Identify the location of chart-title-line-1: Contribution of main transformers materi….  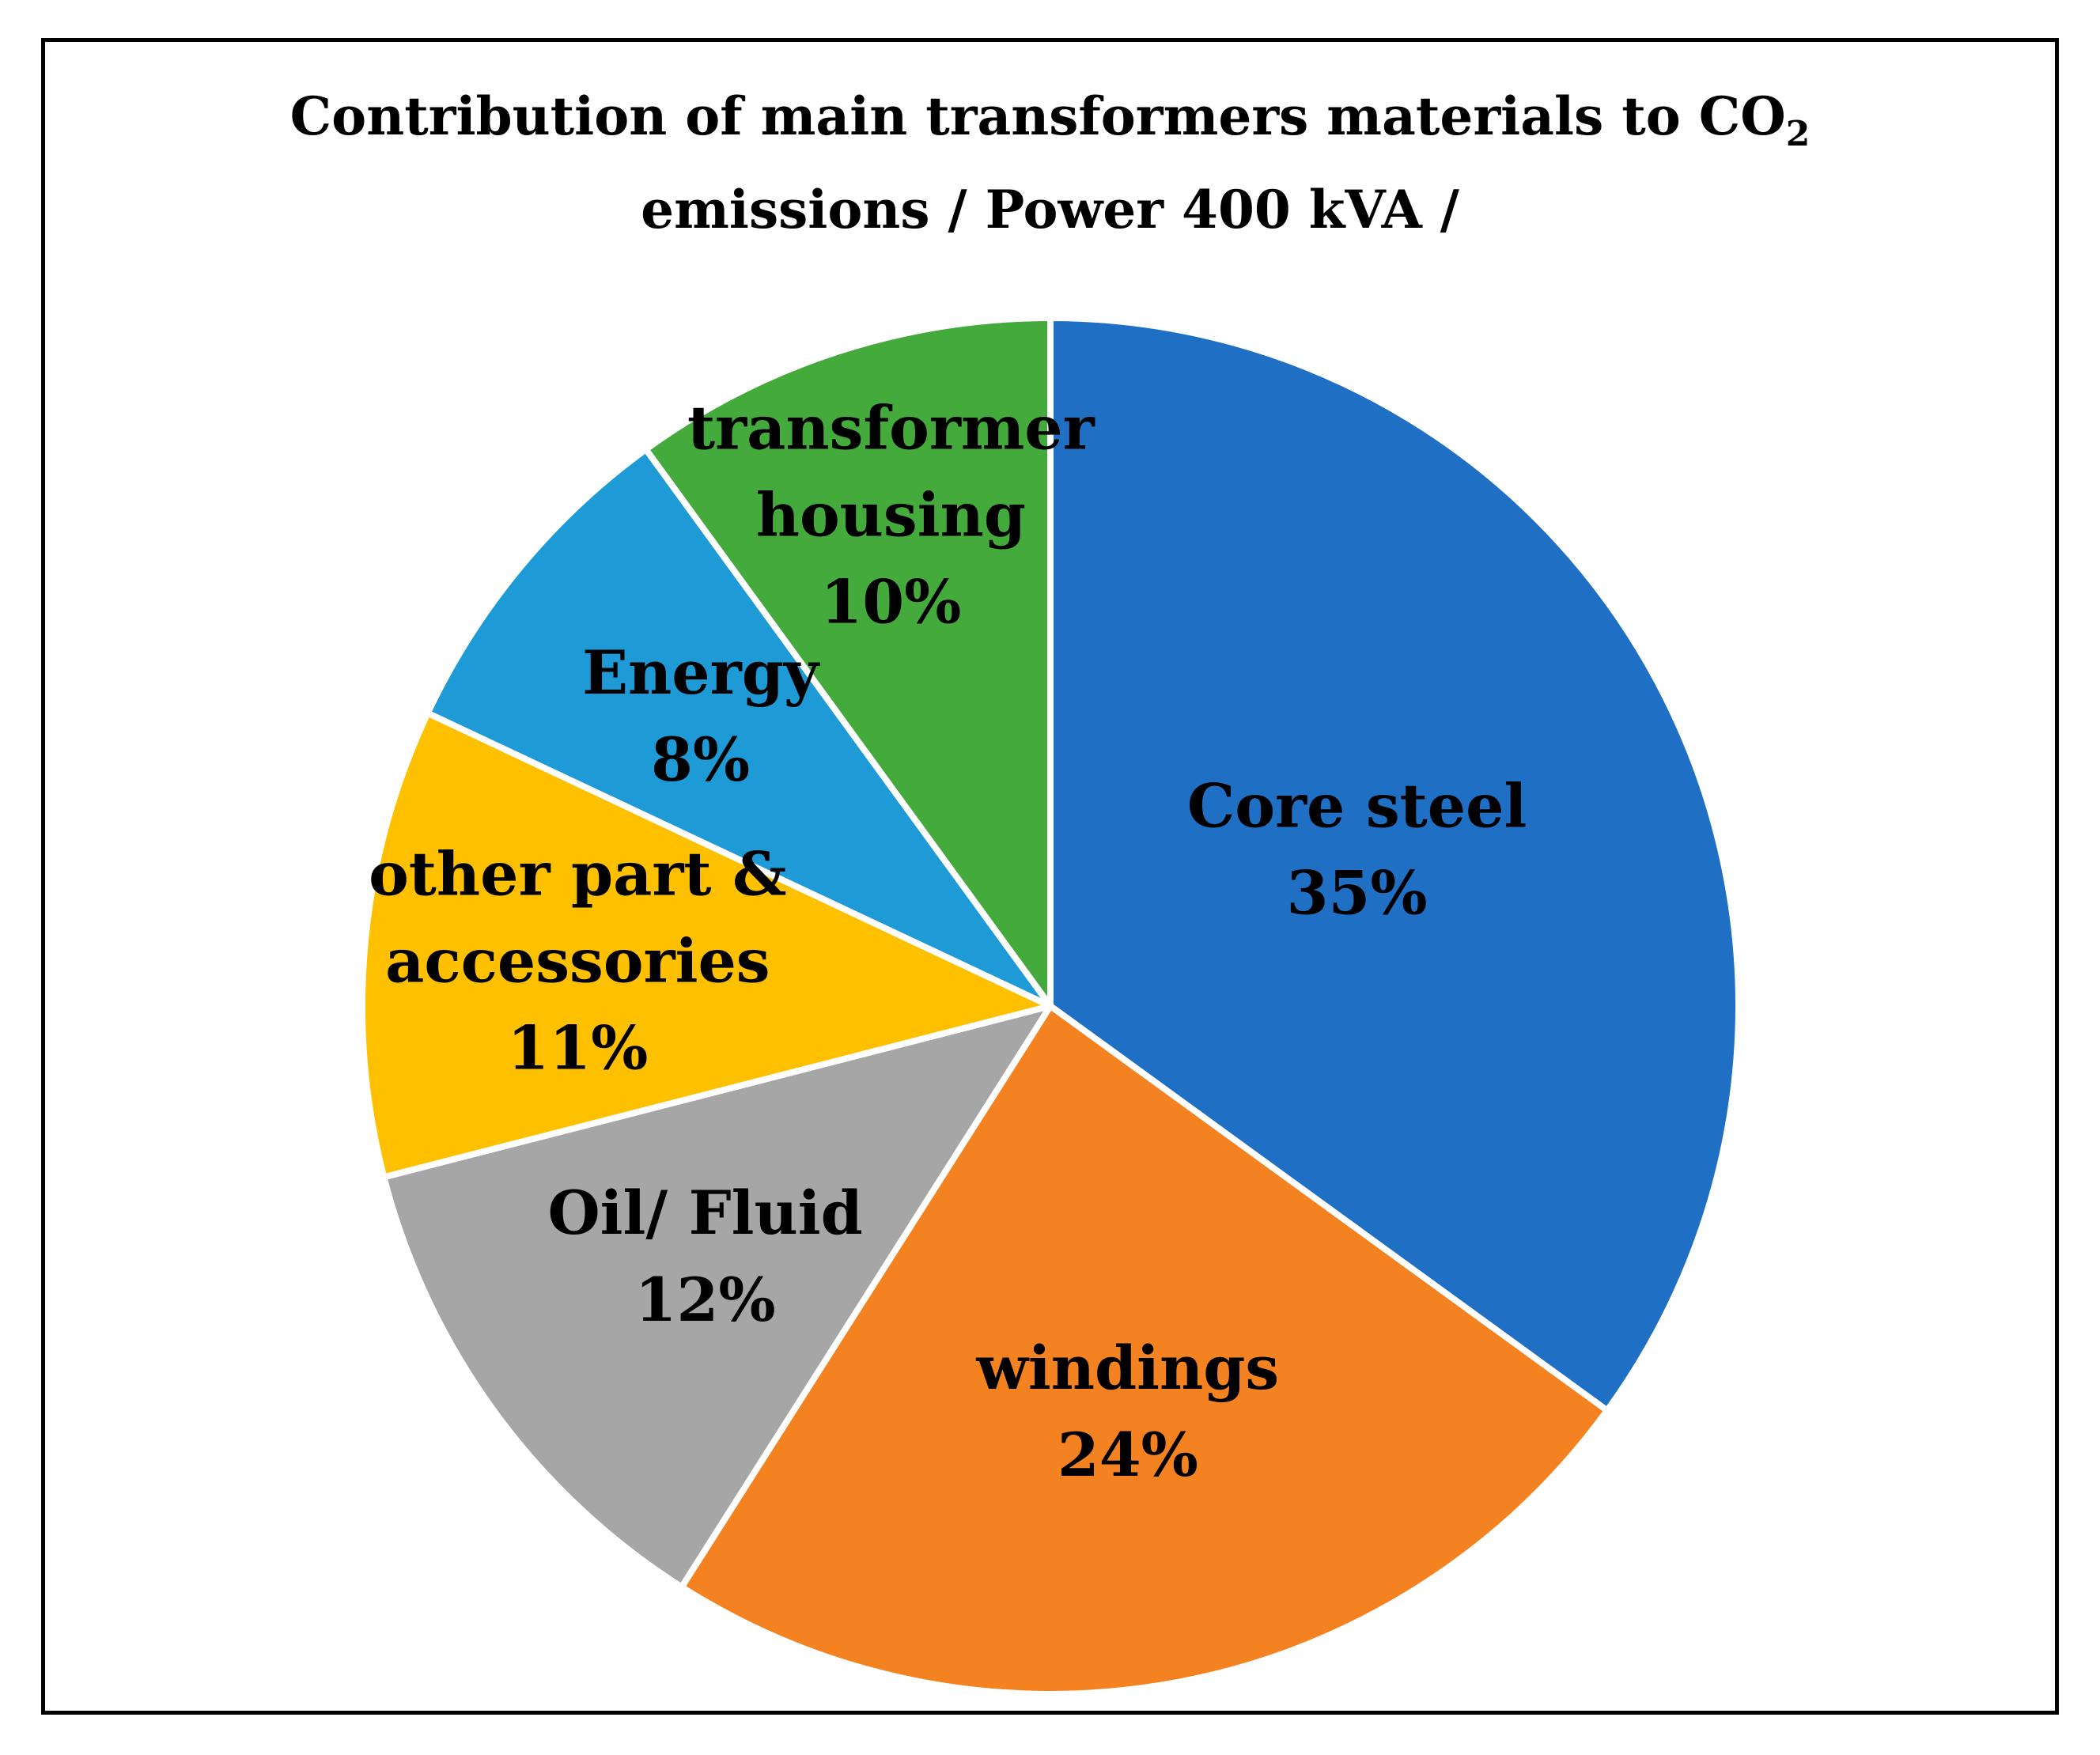
(1050, 116).